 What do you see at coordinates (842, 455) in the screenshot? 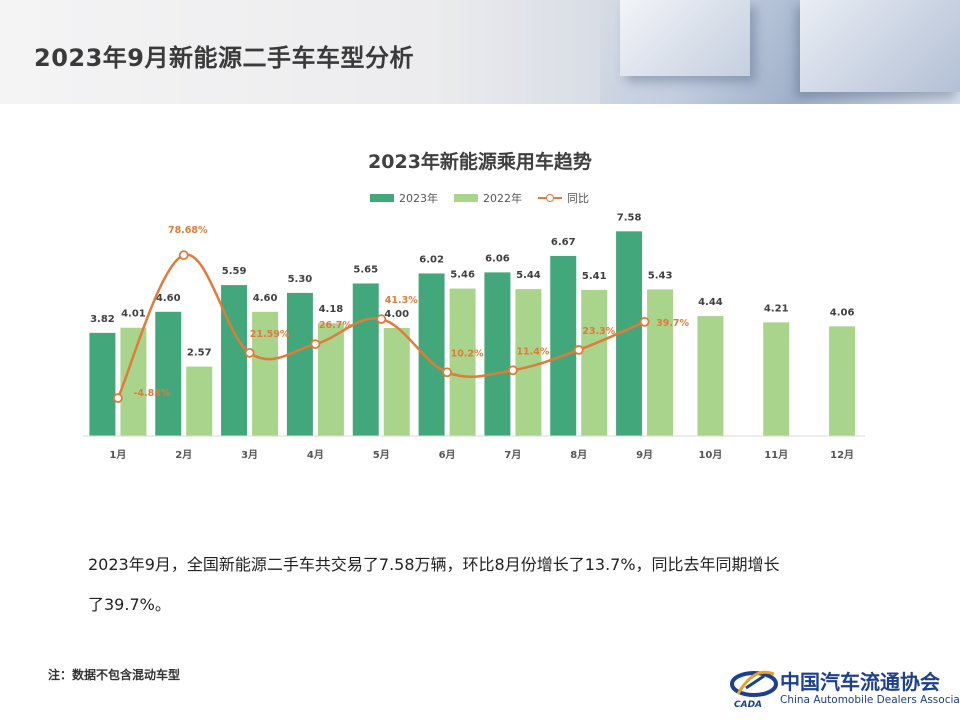
I see `x-tick-label: 12月` at bounding box center [842, 455].